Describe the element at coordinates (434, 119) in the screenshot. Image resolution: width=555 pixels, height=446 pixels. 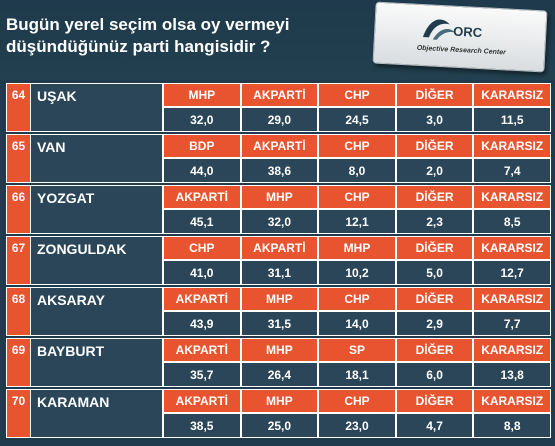
I see `vote-percentage: 3,0` at that location.